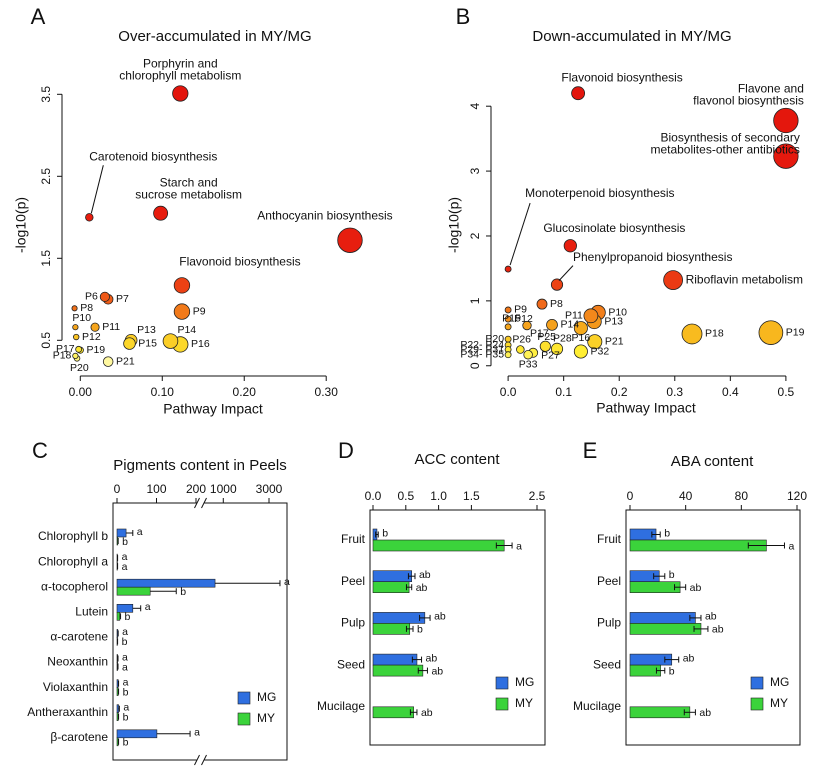 The height and width of the screenshot is (775, 823). What do you see at coordinates (46, 94) in the screenshot?
I see `y-tick-label: 3.5` at bounding box center [46, 94].